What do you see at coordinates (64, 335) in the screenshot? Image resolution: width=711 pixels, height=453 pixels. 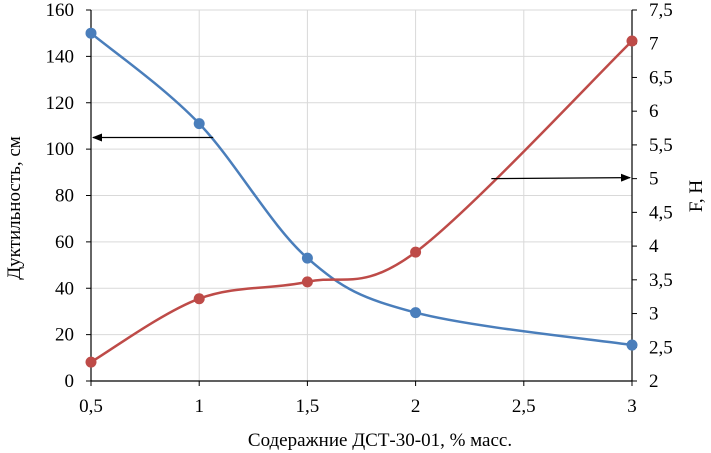 I see `y-tick-label: 20` at bounding box center [64, 335].